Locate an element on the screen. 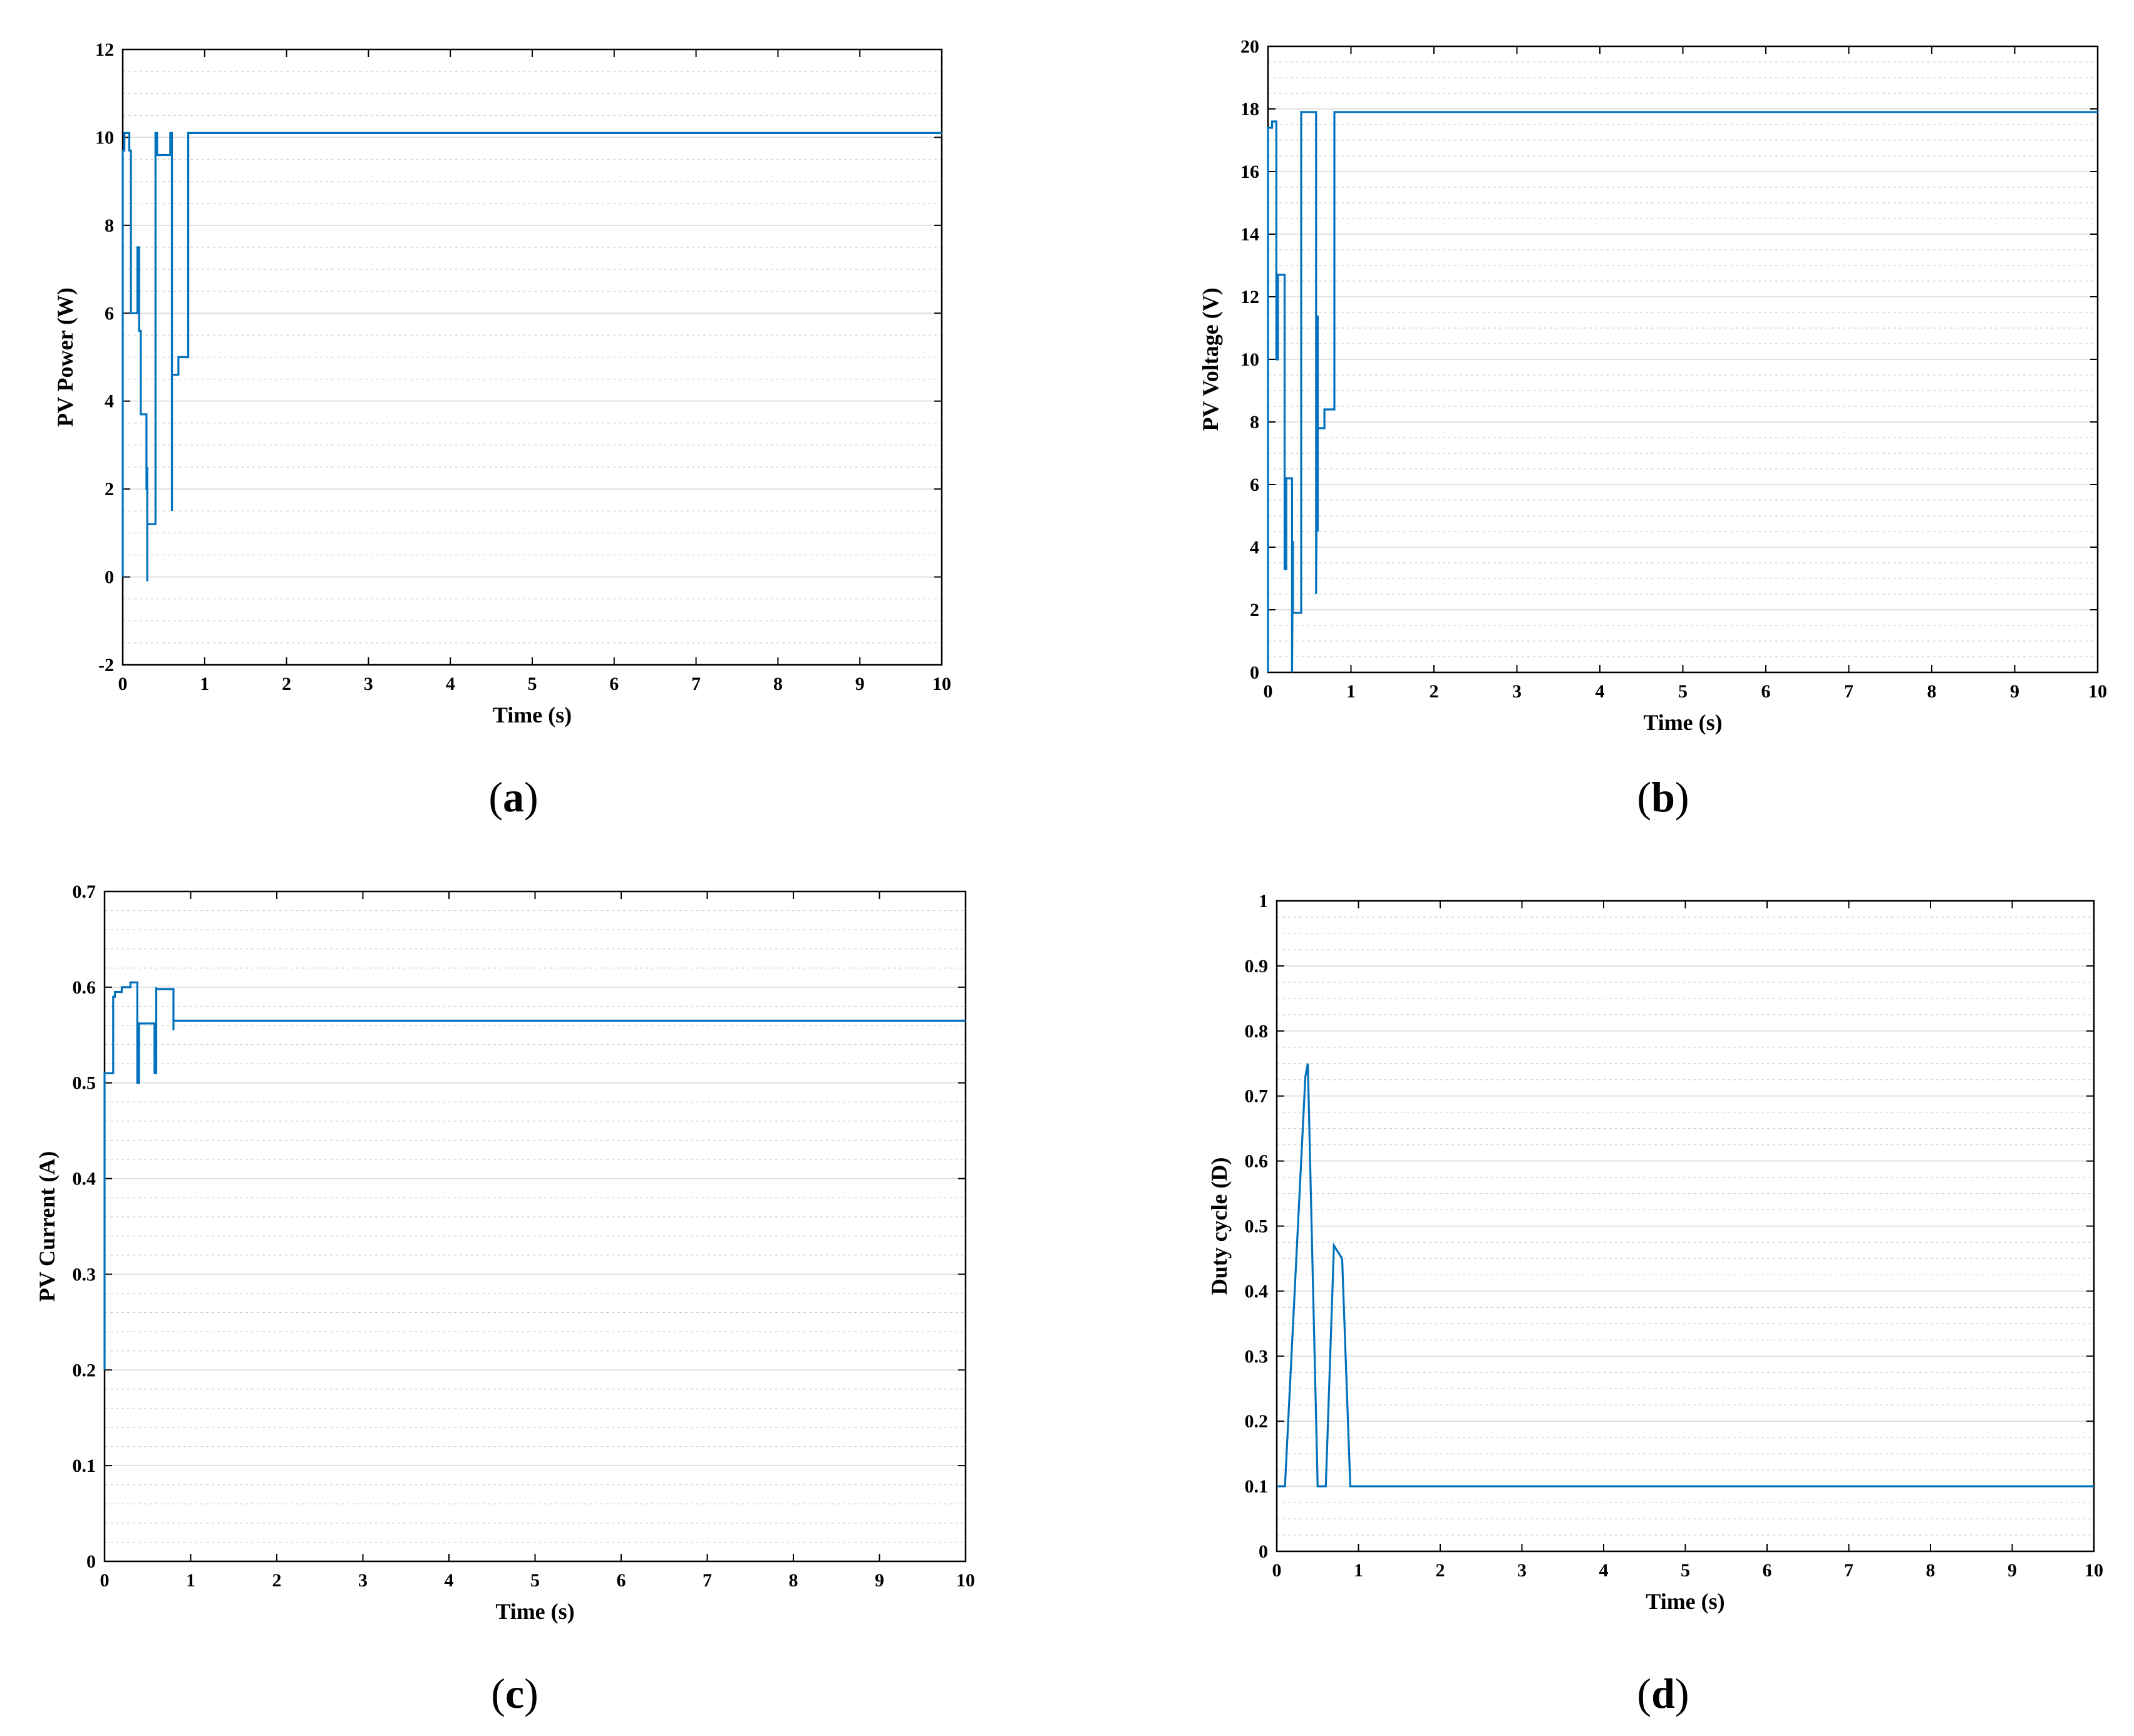  y-tick-label: 0.3 is located at coordinates (1257, 1356).